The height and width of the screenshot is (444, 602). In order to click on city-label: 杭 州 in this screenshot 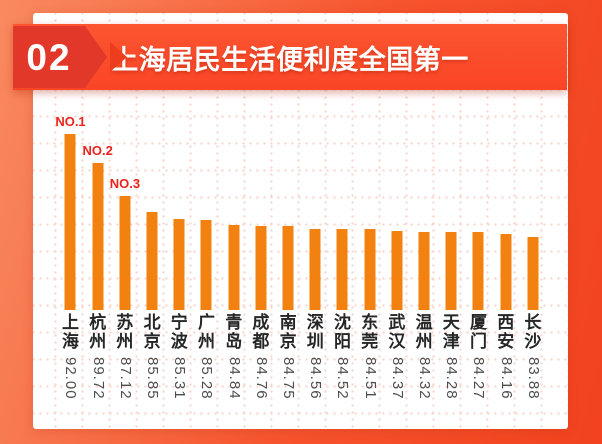, I will do `click(98, 332)`.